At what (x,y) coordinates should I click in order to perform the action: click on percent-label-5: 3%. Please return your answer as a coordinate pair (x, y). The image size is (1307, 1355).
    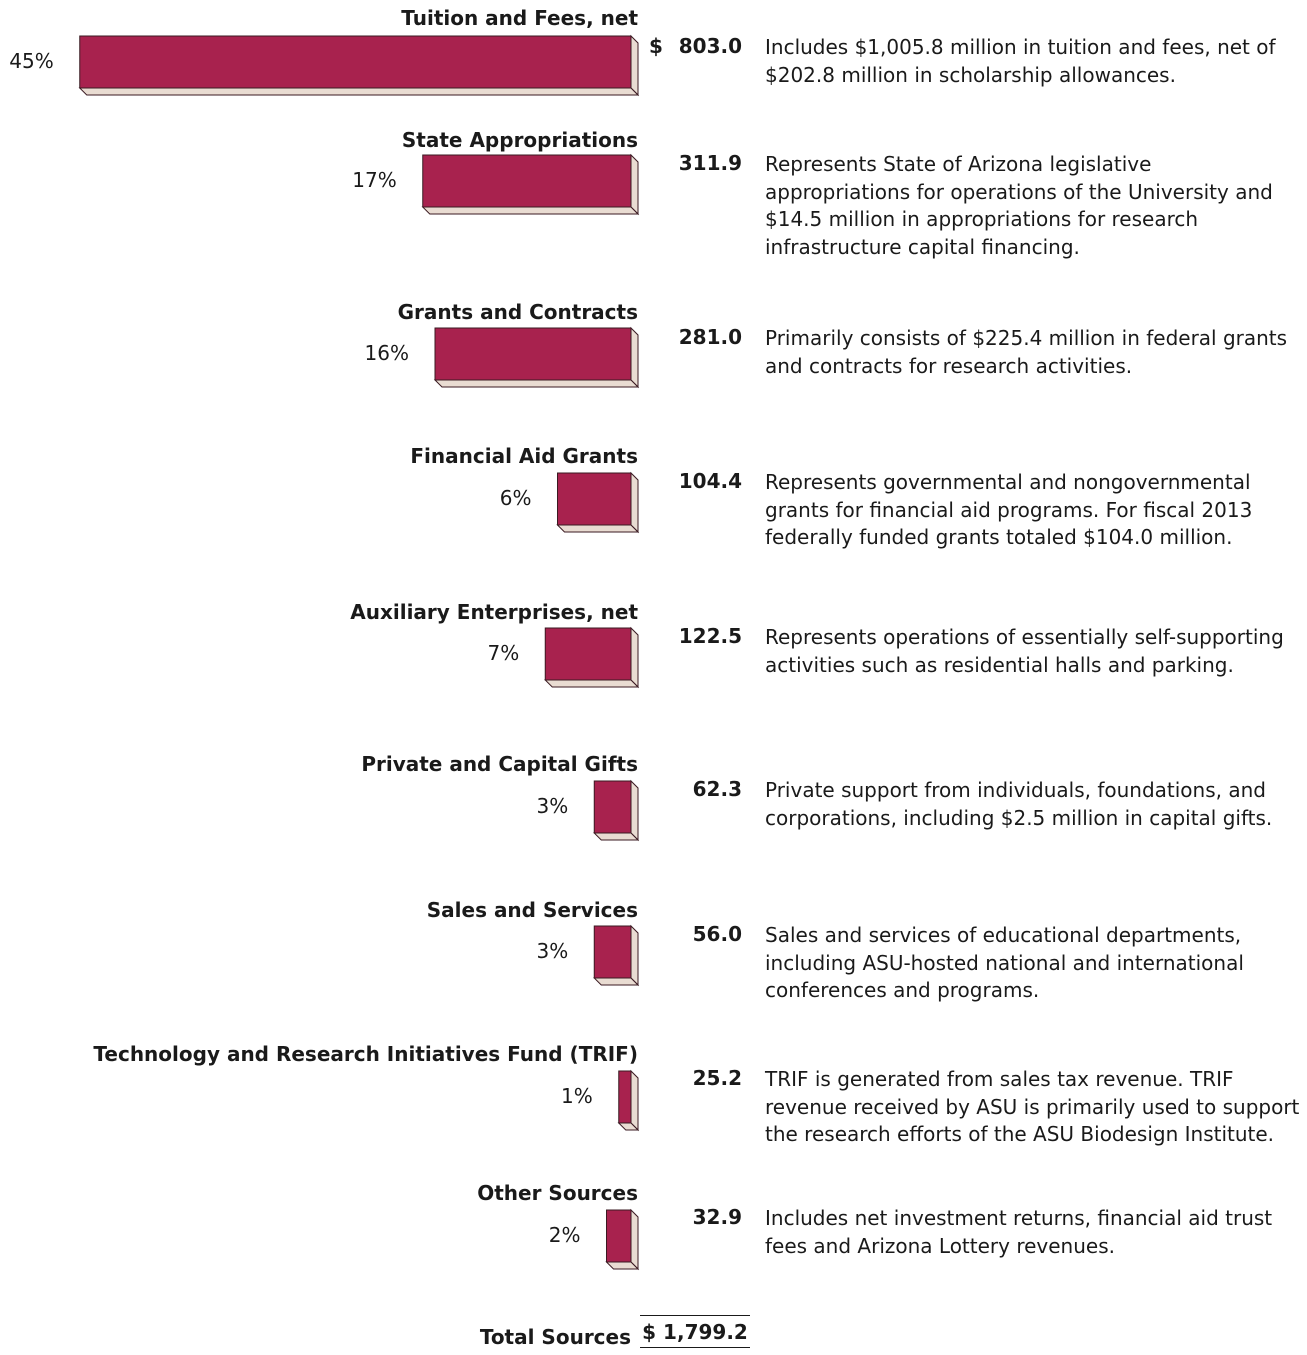
    Looking at the image, I should click on (552, 806).